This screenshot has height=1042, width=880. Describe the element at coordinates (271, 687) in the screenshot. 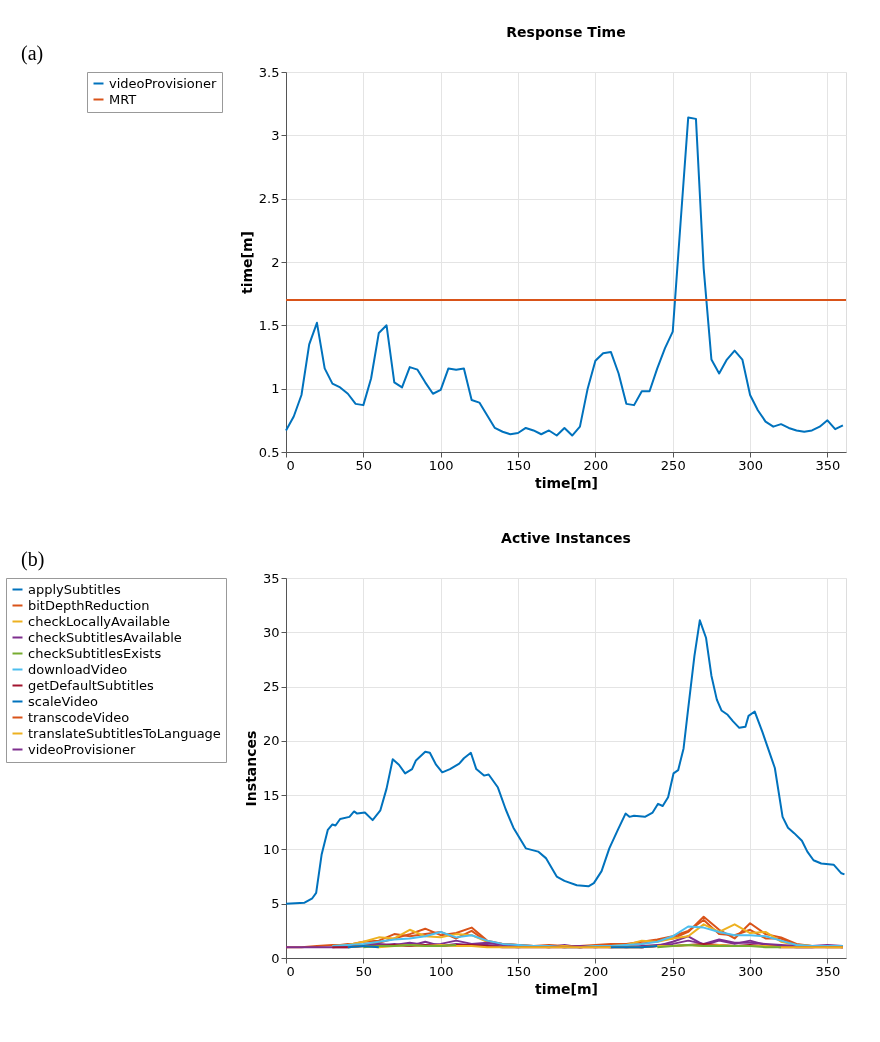

I see `y-tick-label: 25` at that location.